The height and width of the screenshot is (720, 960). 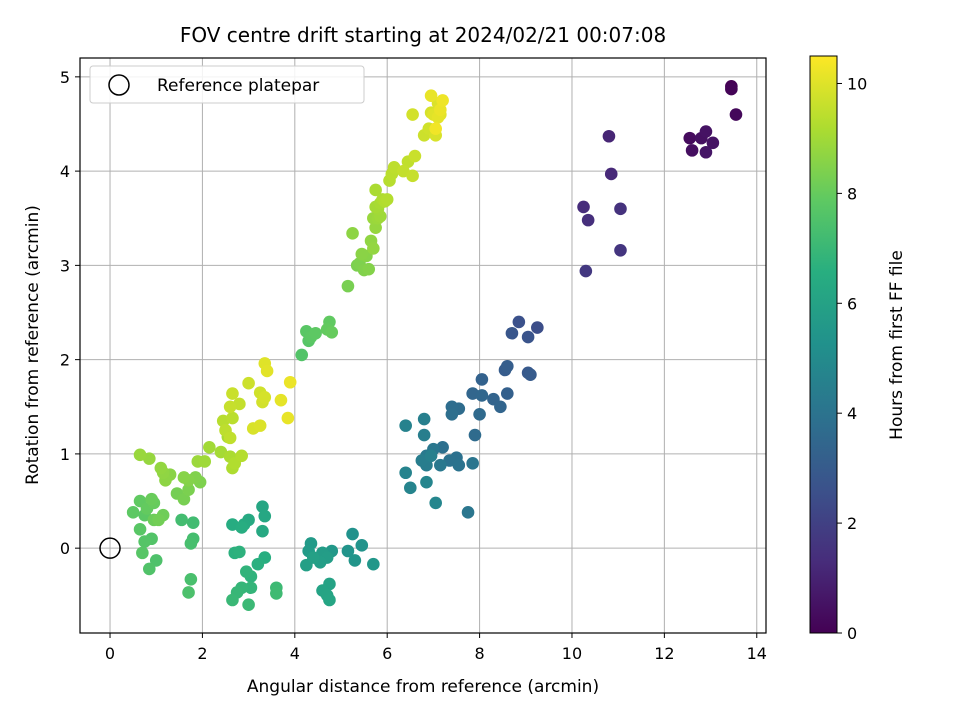 What do you see at coordinates (202, 653) in the screenshot?
I see `x-tick-label: 2` at bounding box center [202, 653].